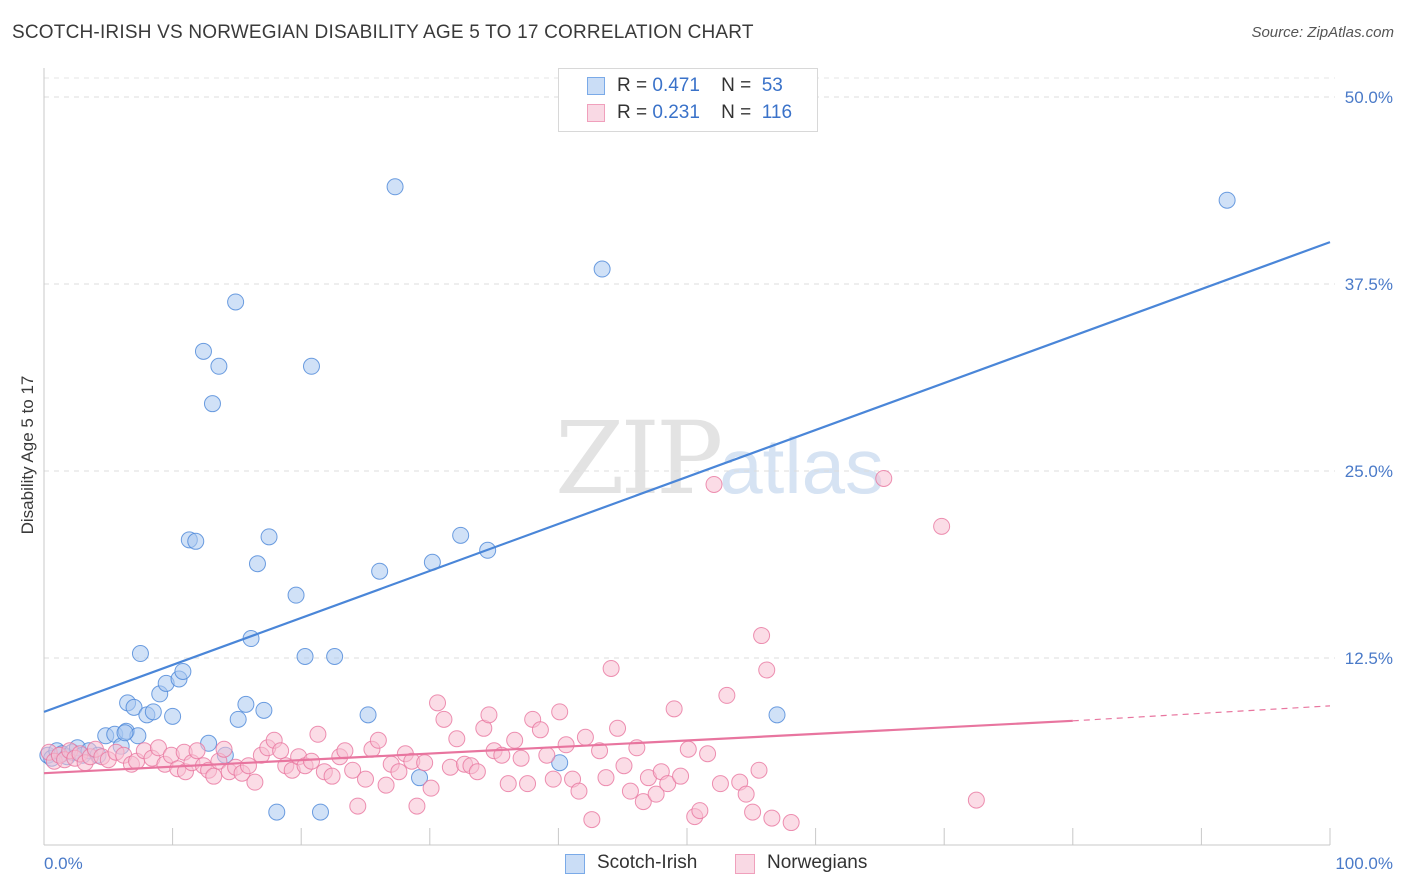  I want to click on watermark: ZIPatlas, so click(719, 458).